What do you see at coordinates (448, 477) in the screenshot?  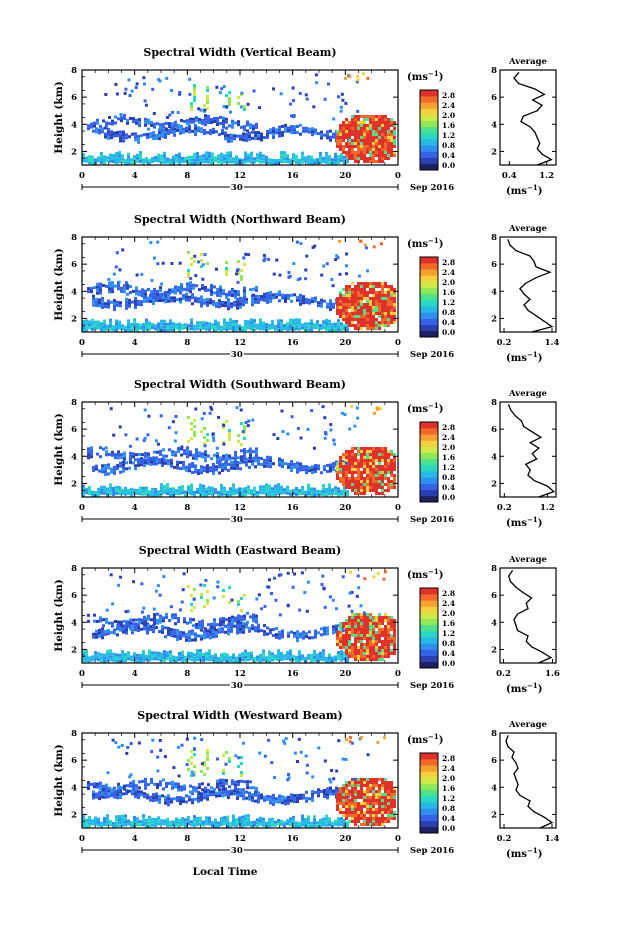 I see `colorbar-tick-label: 0.8` at bounding box center [448, 477].